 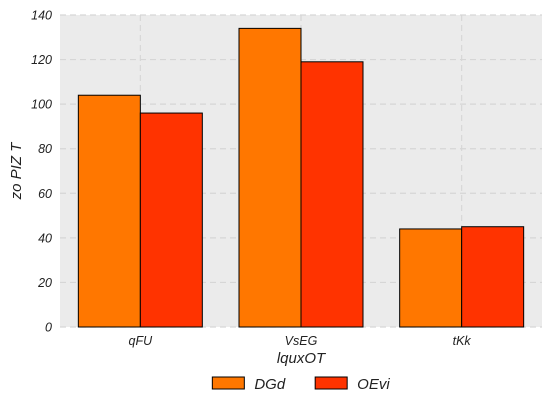 I want to click on y-tick-label: 120, so click(x=41, y=60).